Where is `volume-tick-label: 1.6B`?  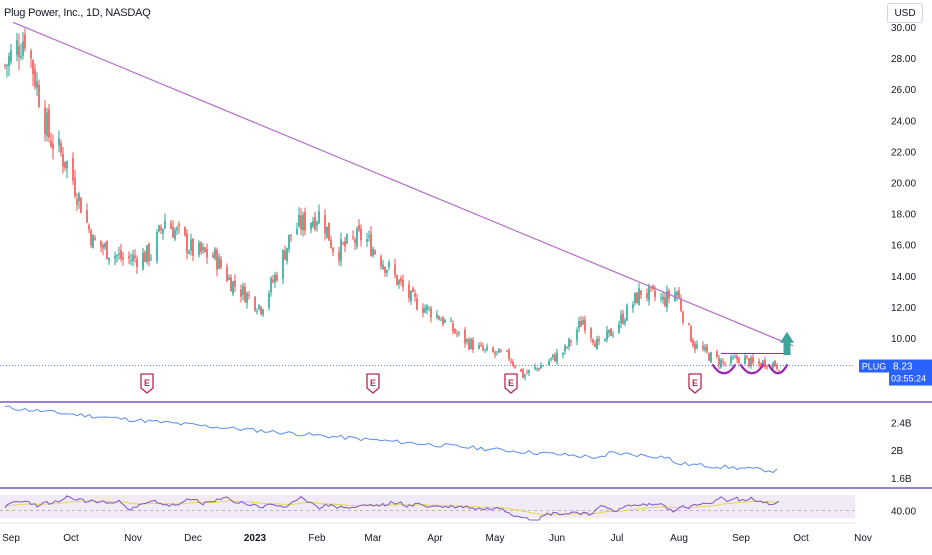 volume-tick-label: 1.6B is located at coordinates (901, 479).